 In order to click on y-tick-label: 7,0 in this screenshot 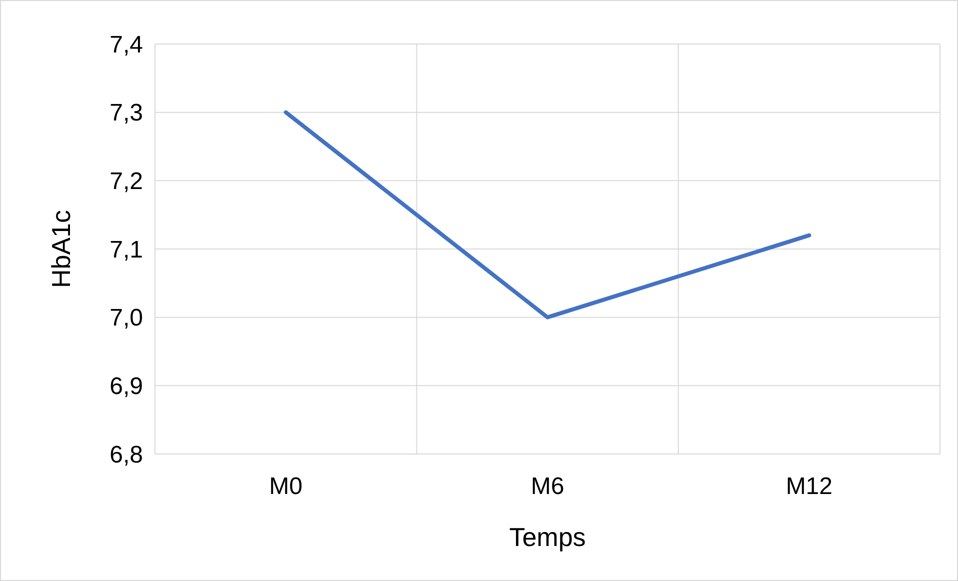, I will do `click(126, 318)`.